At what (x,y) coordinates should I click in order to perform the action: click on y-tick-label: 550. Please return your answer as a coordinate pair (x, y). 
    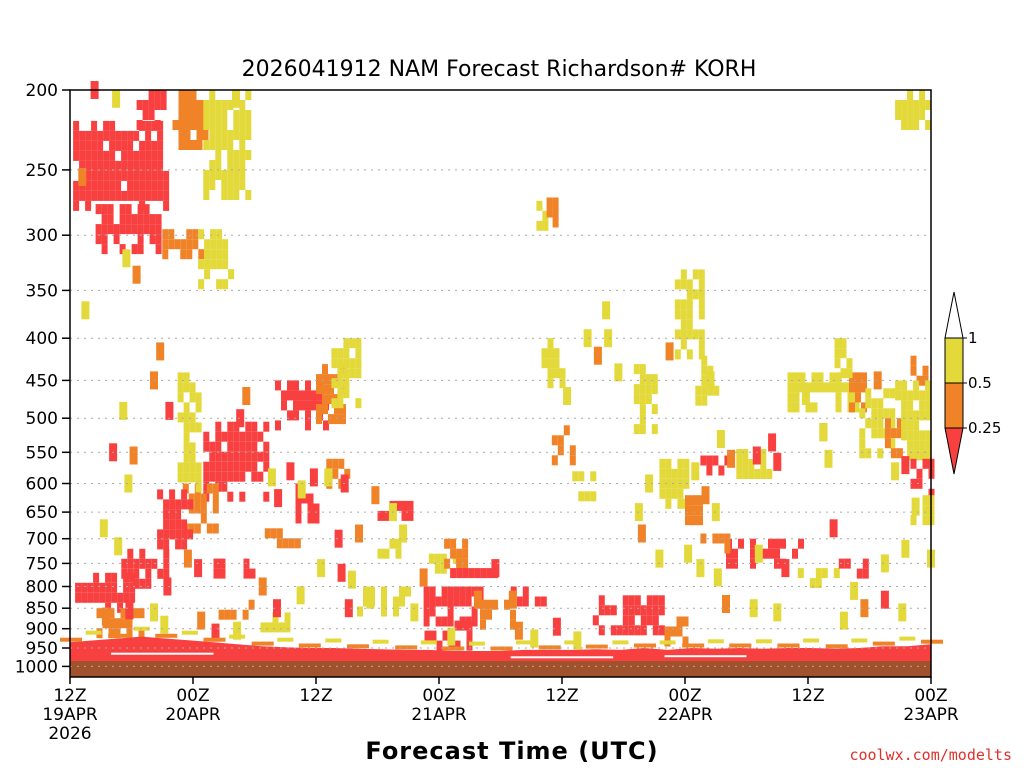
    Looking at the image, I should click on (42, 453).